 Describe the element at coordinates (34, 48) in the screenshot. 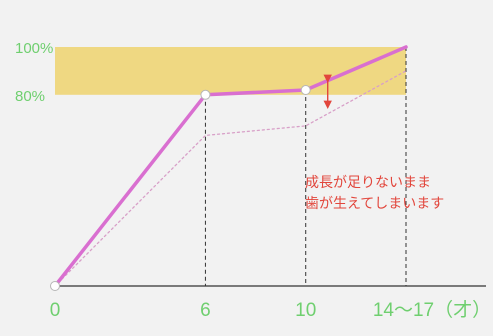

I see `y-tick-label: 100%` at that location.